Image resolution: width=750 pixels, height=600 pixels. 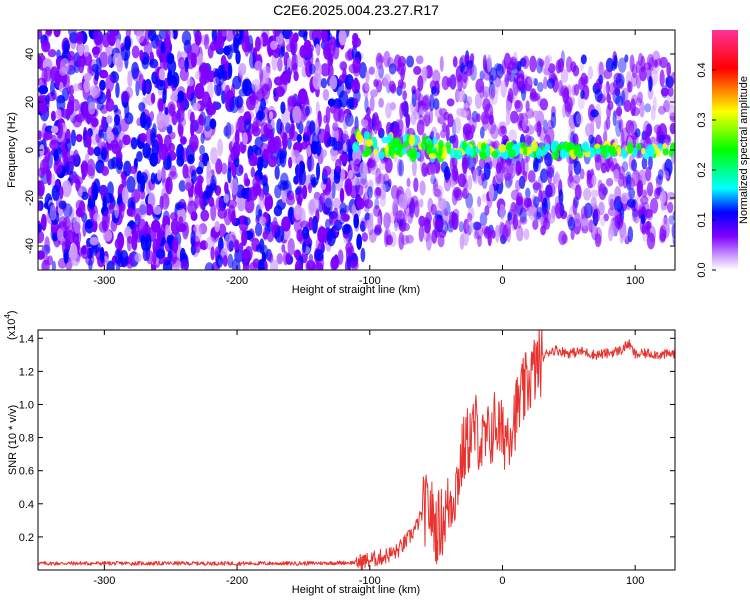 I want to click on snr-scale-prefix: (x10, so click(x=12, y=329).